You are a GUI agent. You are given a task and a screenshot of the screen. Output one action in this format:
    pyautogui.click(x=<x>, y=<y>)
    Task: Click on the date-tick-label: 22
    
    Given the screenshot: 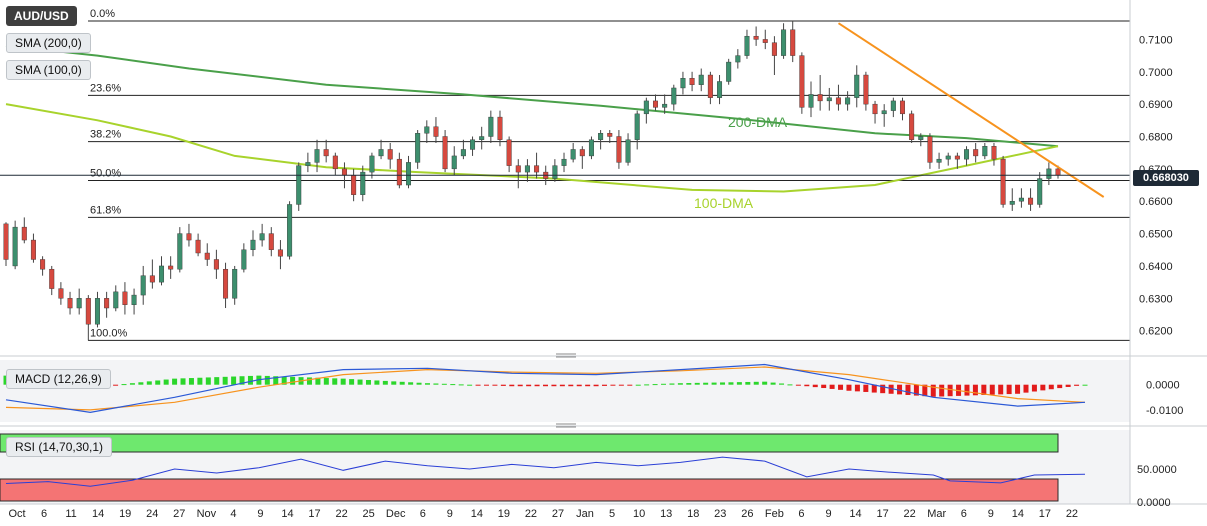 What is the action you would take?
    pyautogui.click(x=1072, y=514)
    